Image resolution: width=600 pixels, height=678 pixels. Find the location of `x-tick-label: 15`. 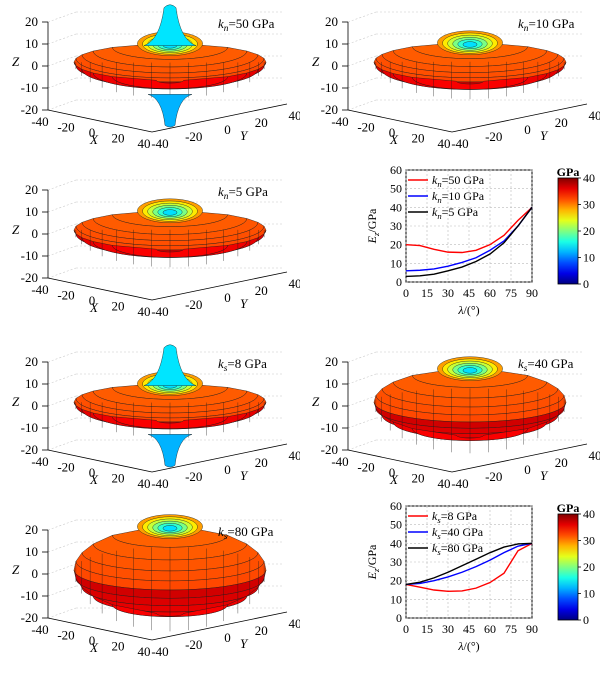

x-tick-label: 15 is located at coordinates (427, 629).